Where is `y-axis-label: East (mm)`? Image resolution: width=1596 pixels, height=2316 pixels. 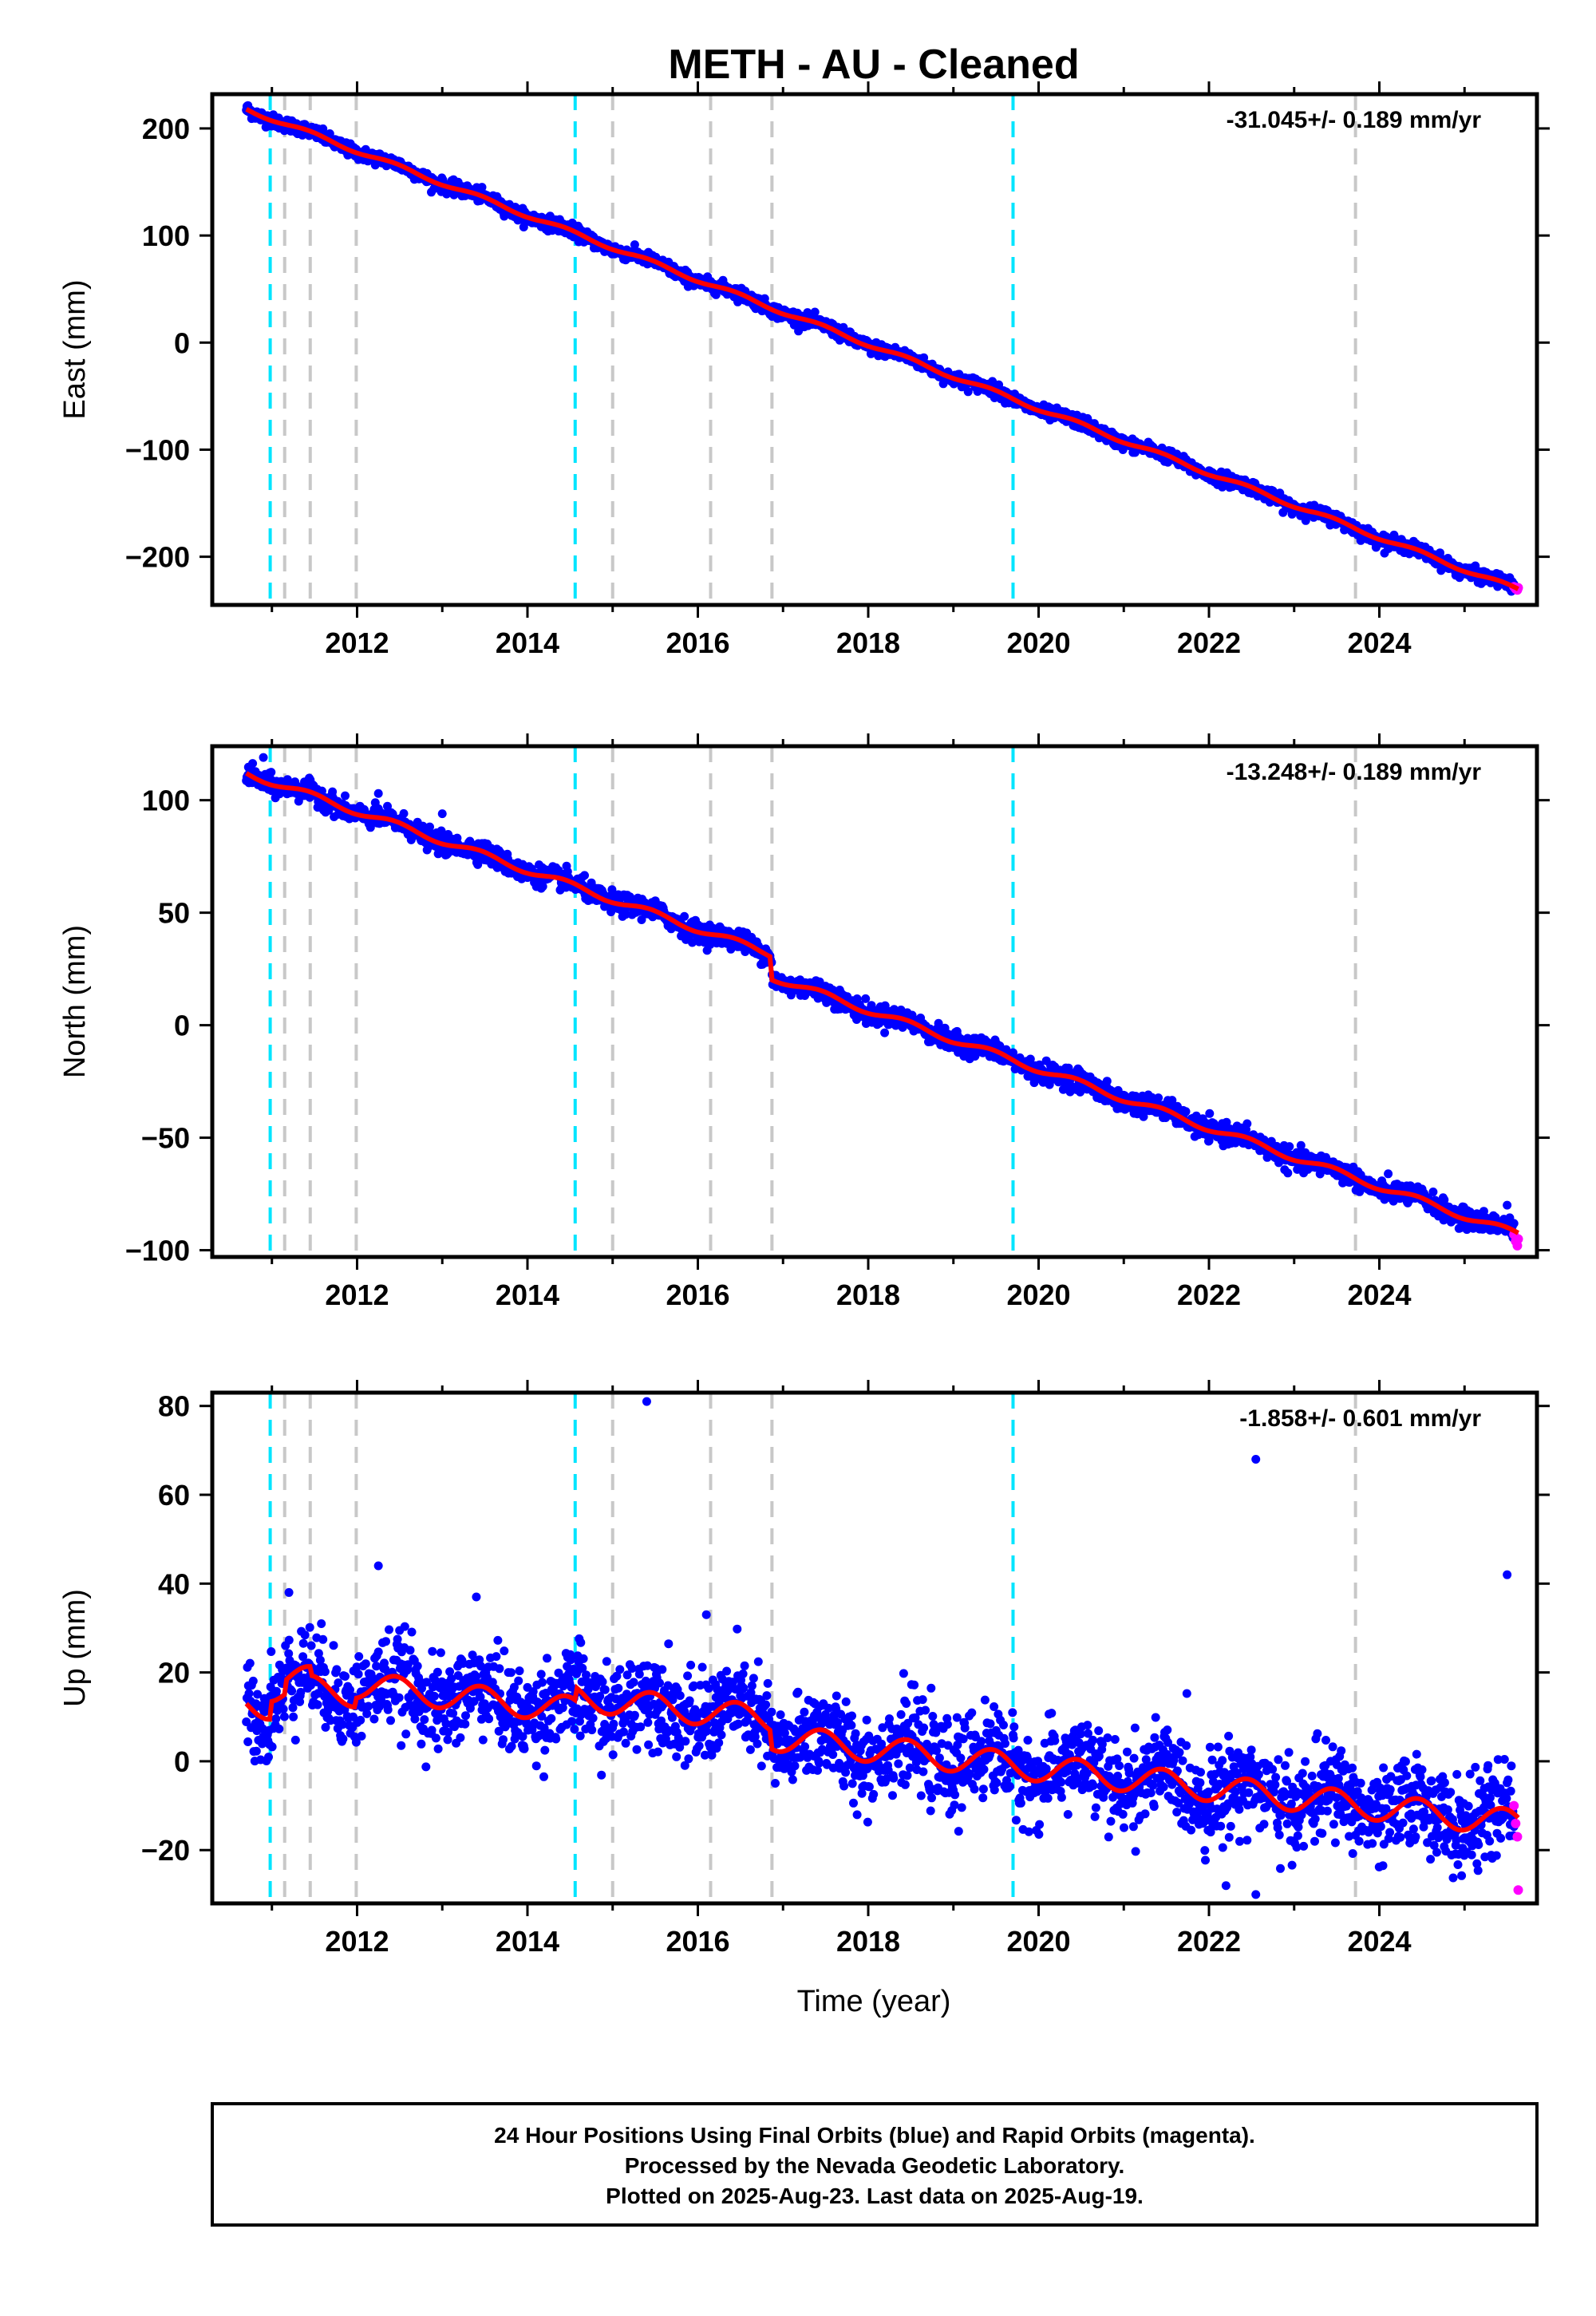
y-axis-label: East (mm) is located at coordinates (75, 349).